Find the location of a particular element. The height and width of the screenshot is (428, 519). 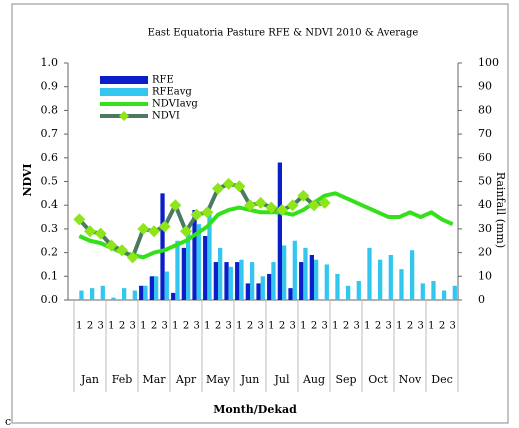

month-label: Oct is located at coordinates (378, 379).